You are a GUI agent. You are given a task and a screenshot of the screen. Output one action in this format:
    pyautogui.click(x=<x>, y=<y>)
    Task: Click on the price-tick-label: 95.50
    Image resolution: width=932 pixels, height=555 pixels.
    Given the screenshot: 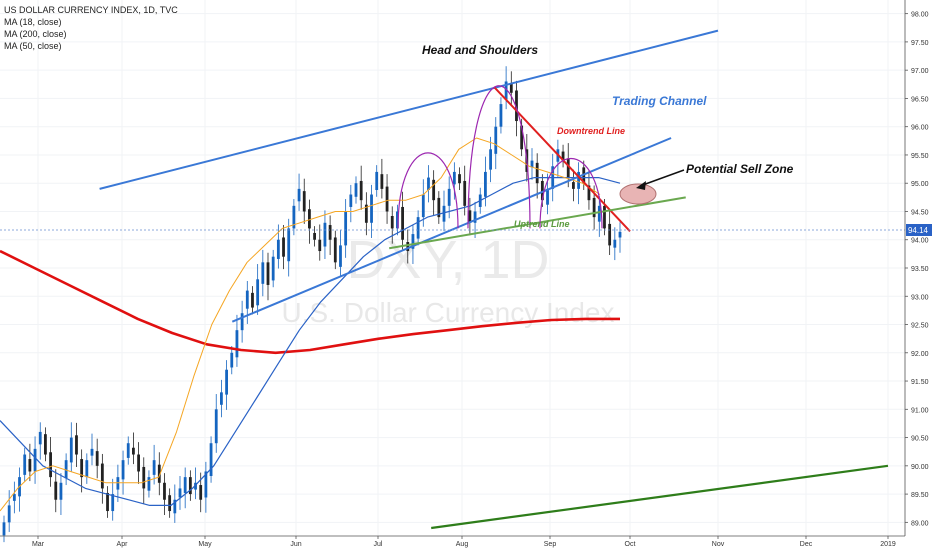 What is the action you would take?
    pyautogui.click(x=920, y=156)
    